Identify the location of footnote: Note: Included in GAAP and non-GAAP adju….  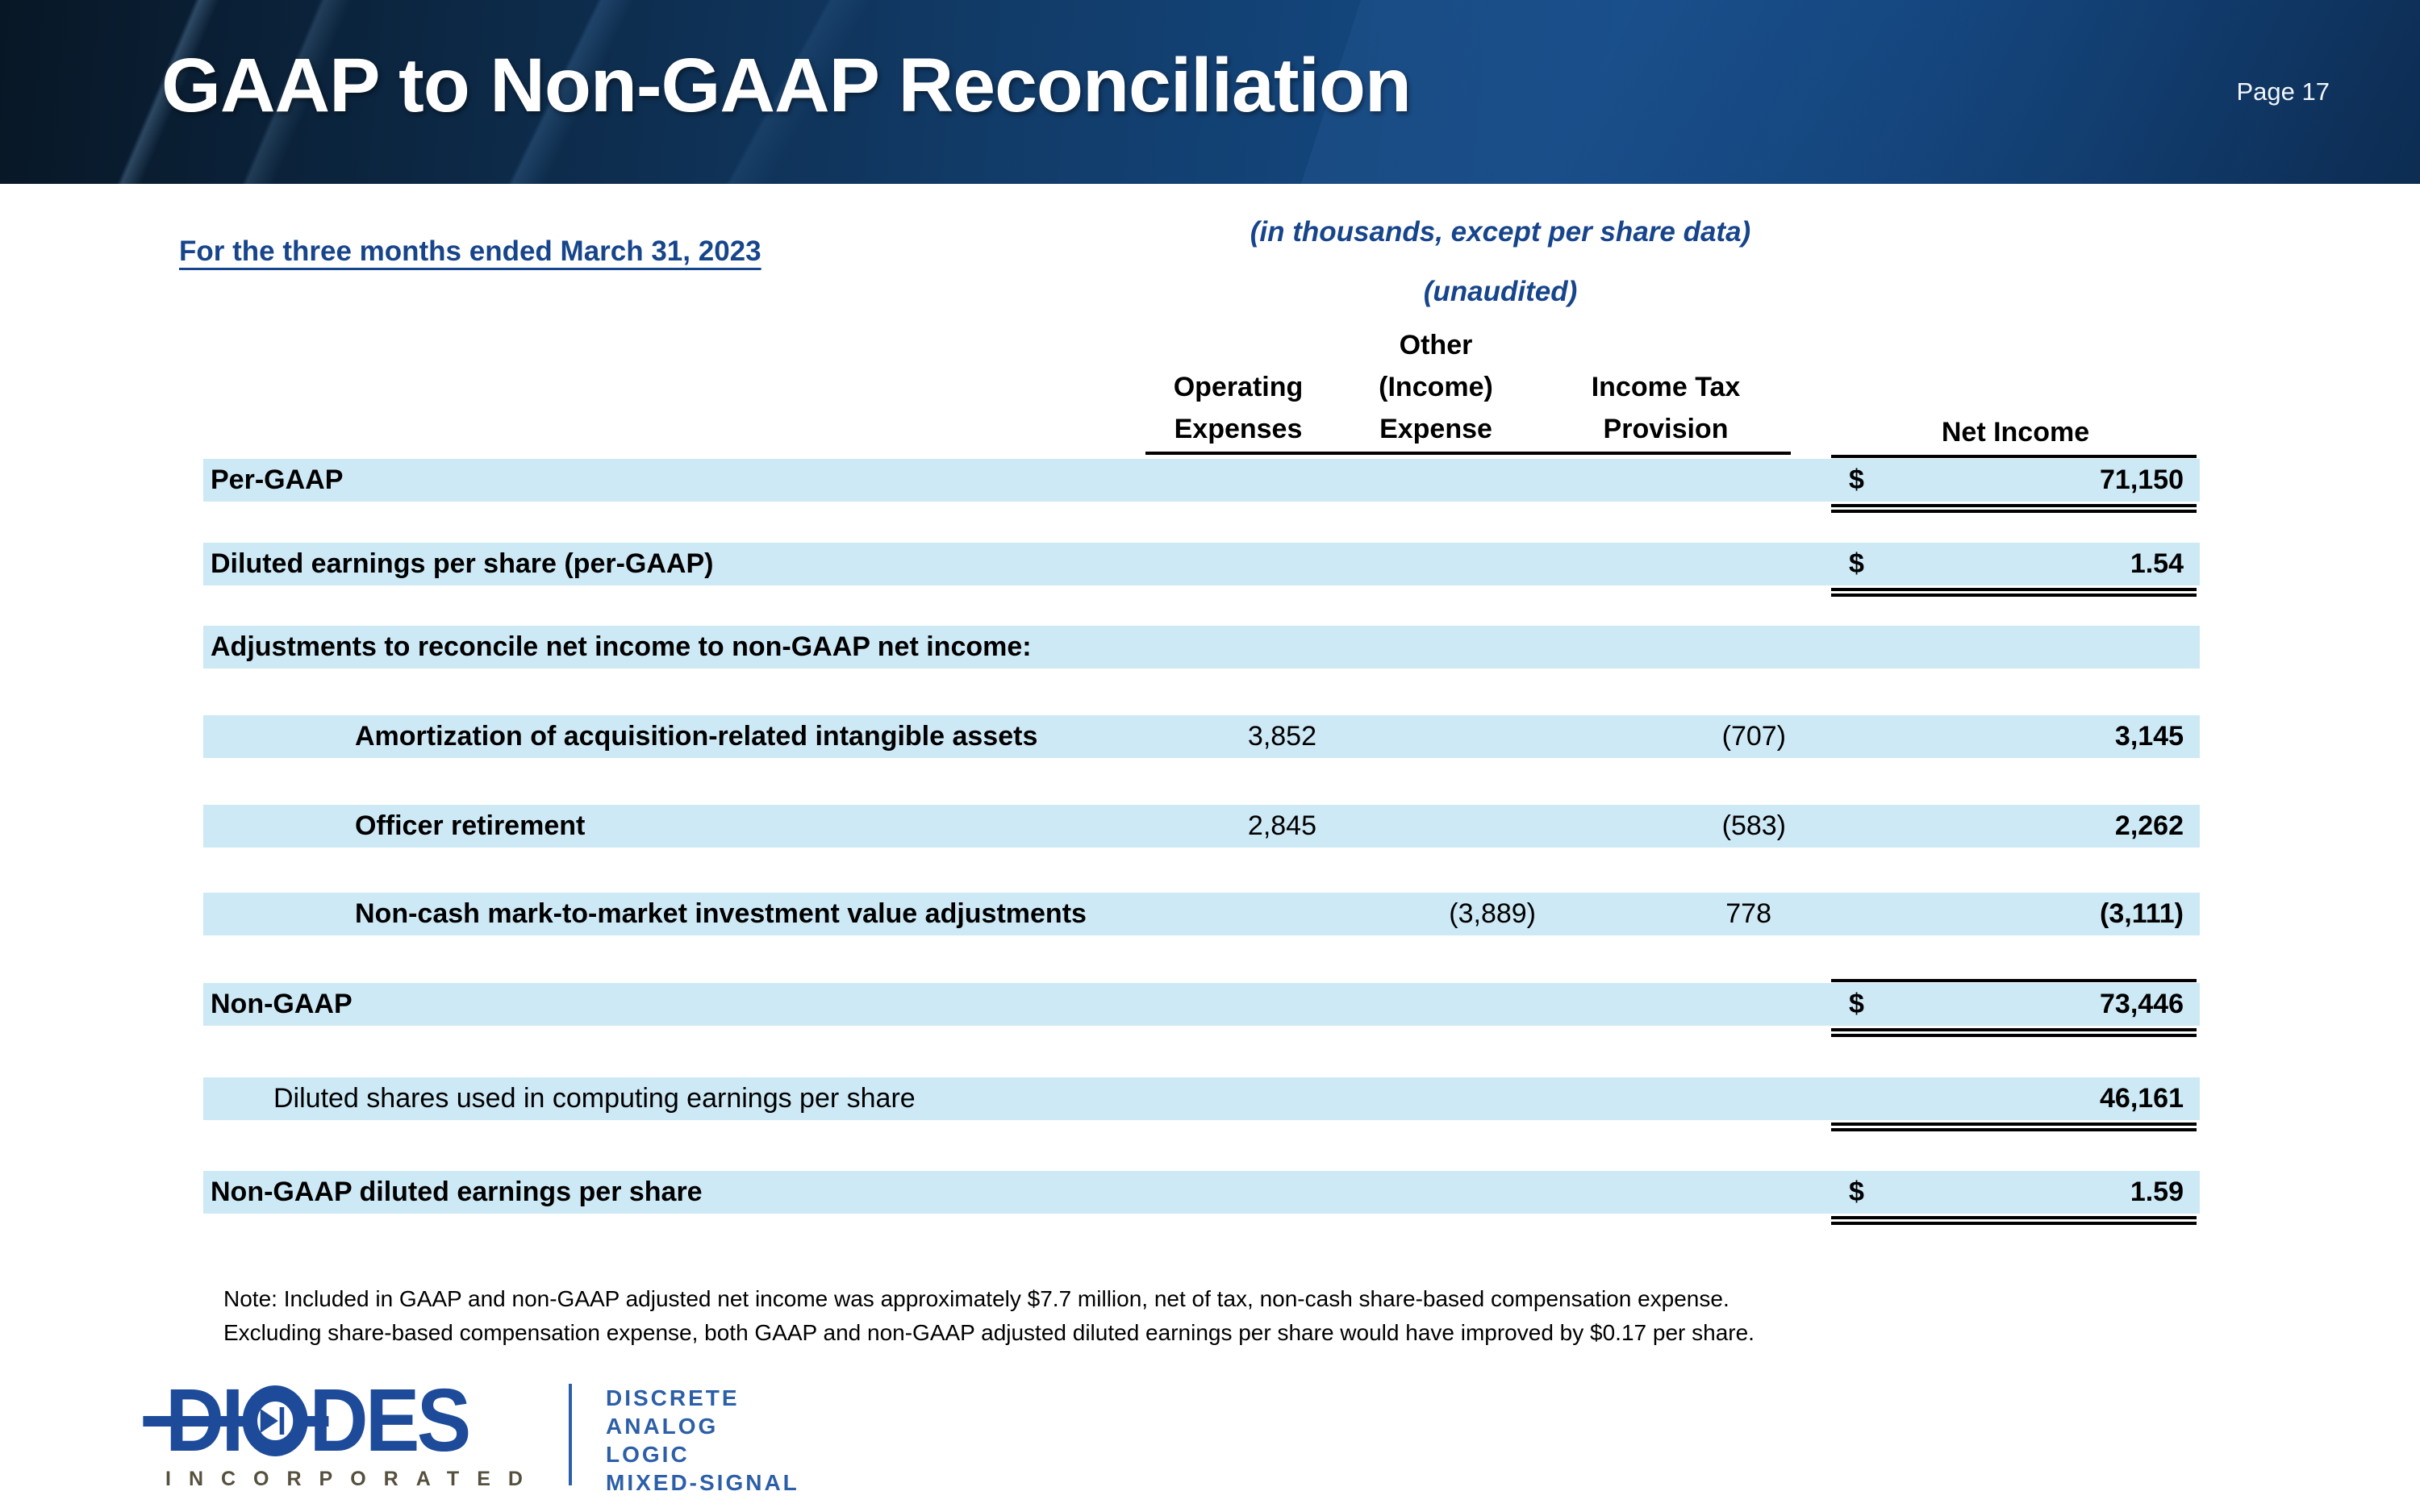
(1171, 1316).